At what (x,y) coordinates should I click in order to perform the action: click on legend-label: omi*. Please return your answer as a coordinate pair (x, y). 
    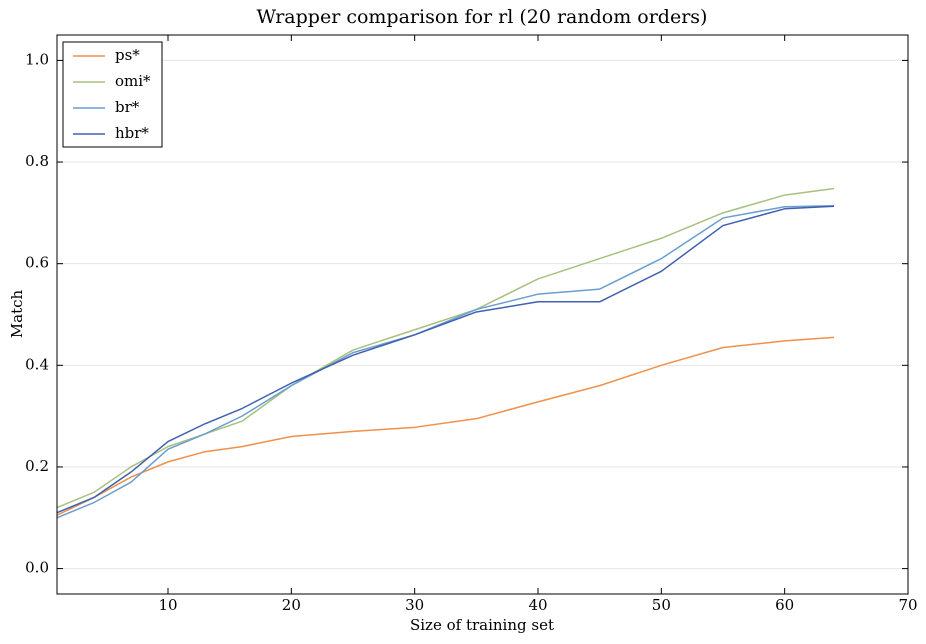
    Looking at the image, I should click on (133, 81).